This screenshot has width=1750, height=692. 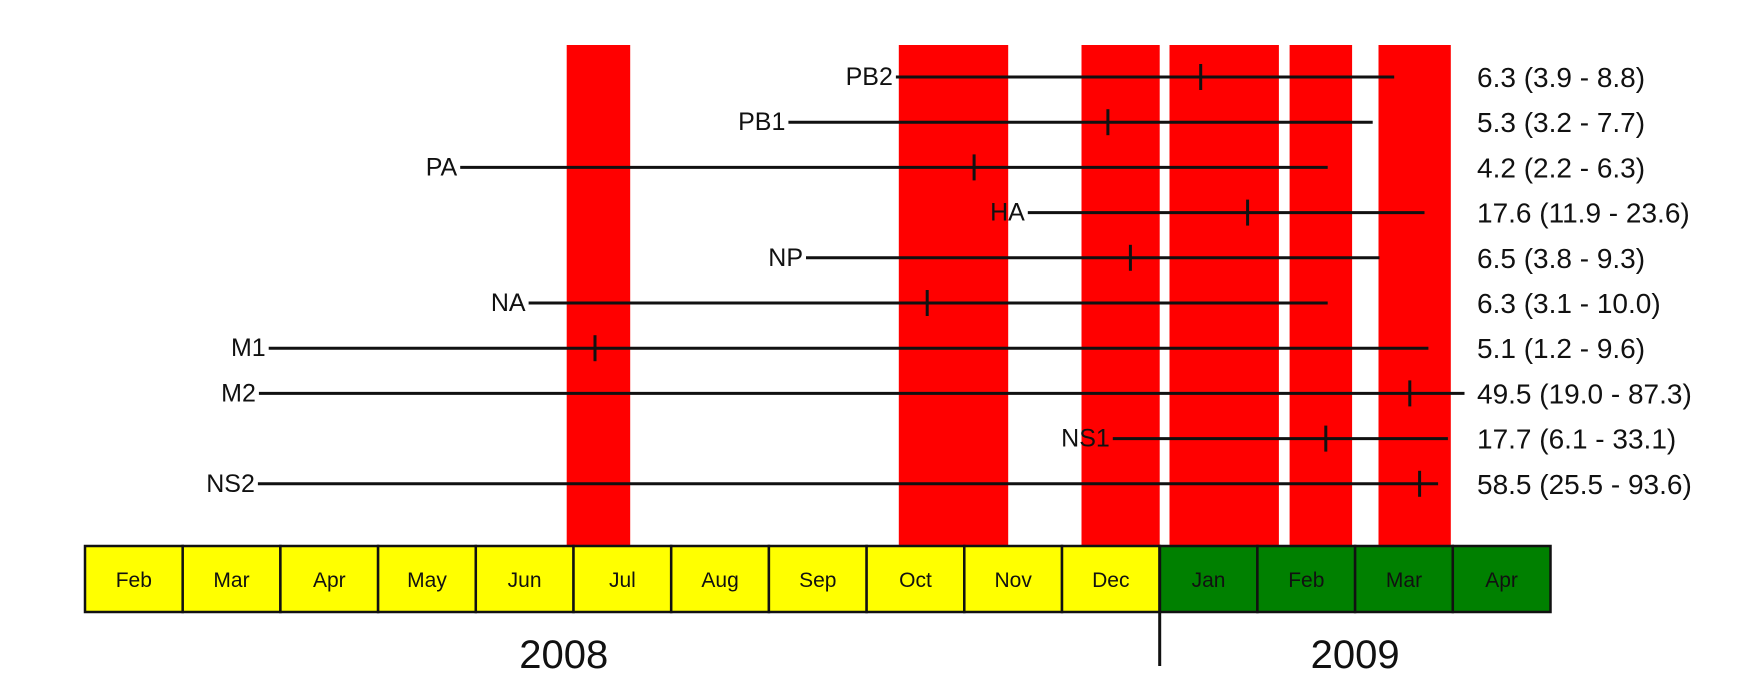 What do you see at coordinates (134, 580) in the screenshot?
I see `month-label-0: Feb` at bounding box center [134, 580].